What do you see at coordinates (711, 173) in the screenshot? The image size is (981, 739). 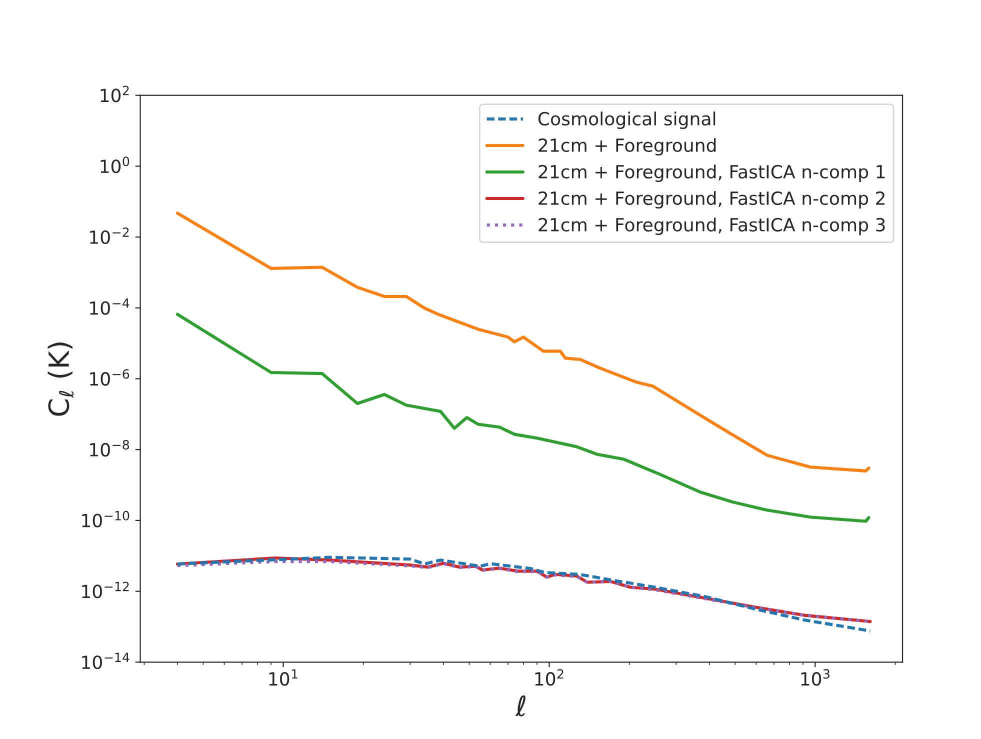 I see `legend-label: 21cm + Foreground, FastICA n-comp 1` at bounding box center [711, 173].